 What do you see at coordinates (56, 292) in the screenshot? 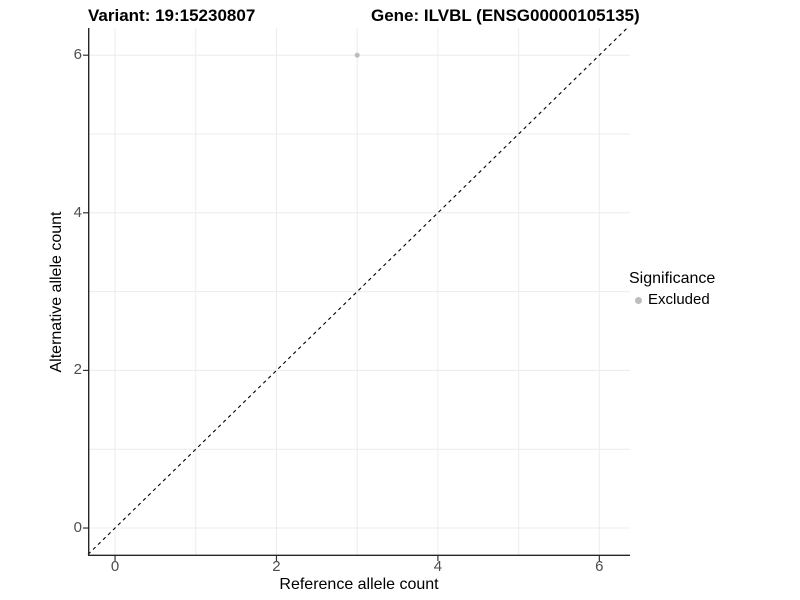
I see `y-axis-title: Alternative allele count` at bounding box center [56, 292].